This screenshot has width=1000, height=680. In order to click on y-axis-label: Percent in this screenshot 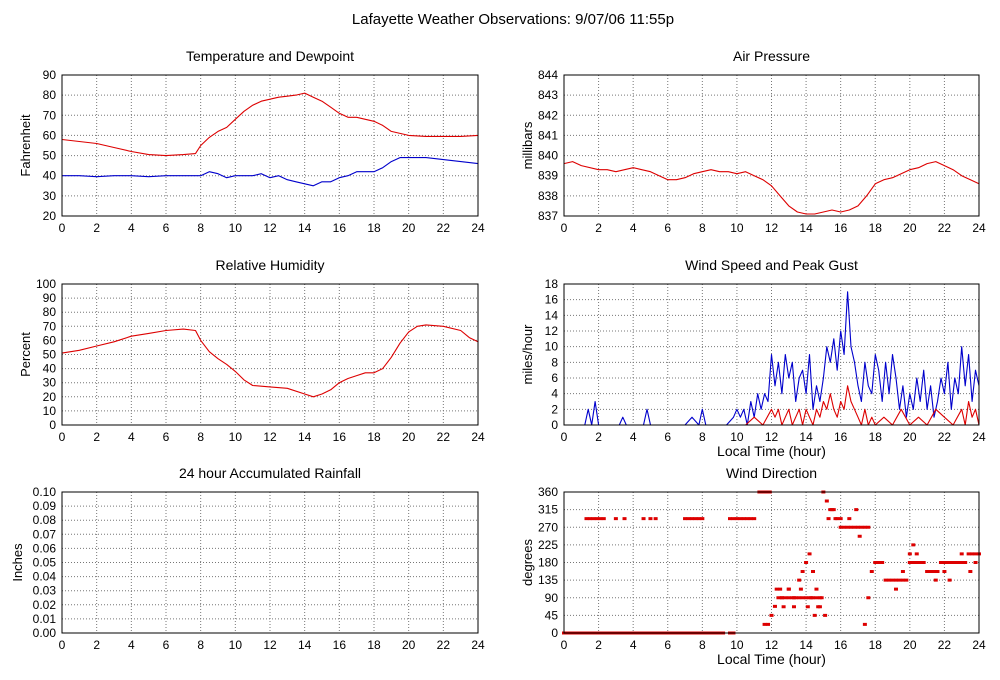, I will do `click(25, 354)`.